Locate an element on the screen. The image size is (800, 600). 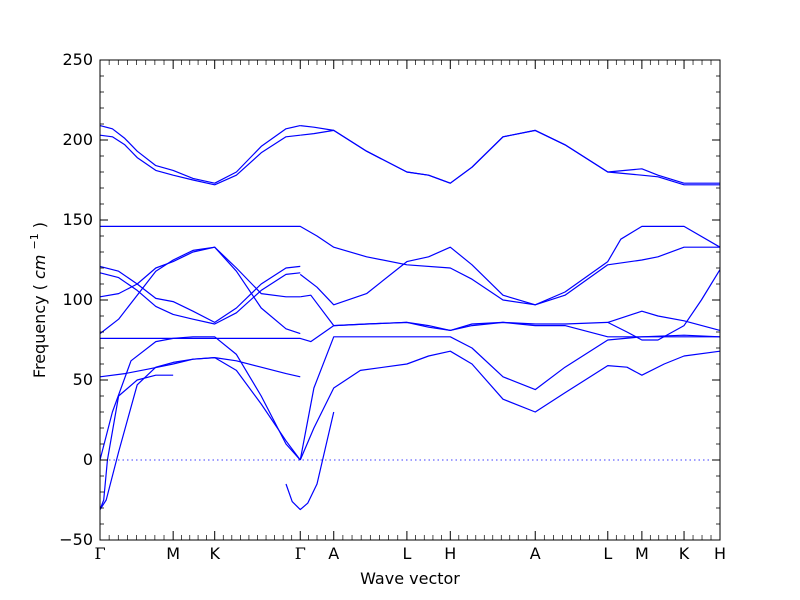
y-tick-label: 200 is located at coordinates (77, 139).